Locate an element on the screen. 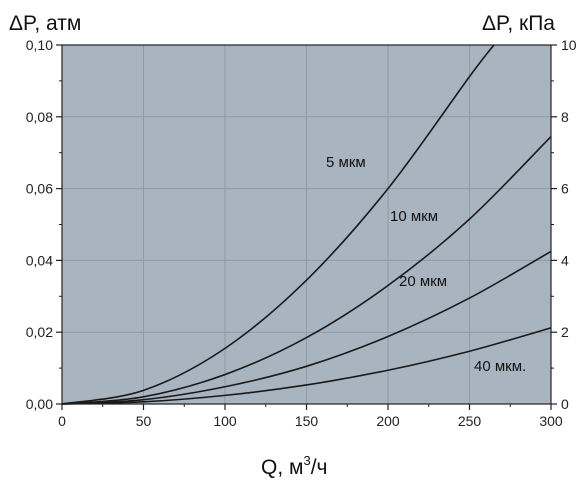 Image resolution: width=579 pixels, height=480 pixels. y-right-tick-label: 0 is located at coordinates (565, 404).